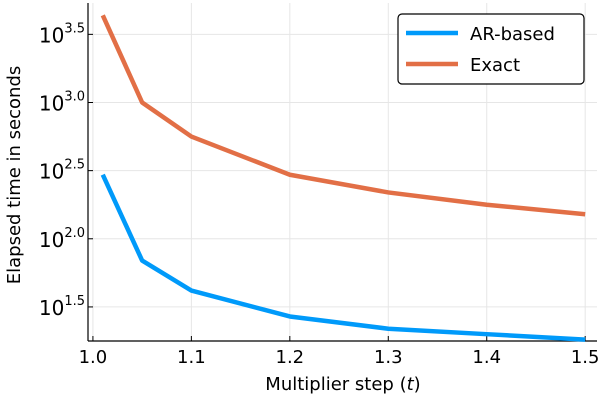 The width and height of the screenshot is (600, 404). Describe the element at coordinates (342, 384) in the screenshot. I see `x-axis-label: Multiplier step (t)` at that location.